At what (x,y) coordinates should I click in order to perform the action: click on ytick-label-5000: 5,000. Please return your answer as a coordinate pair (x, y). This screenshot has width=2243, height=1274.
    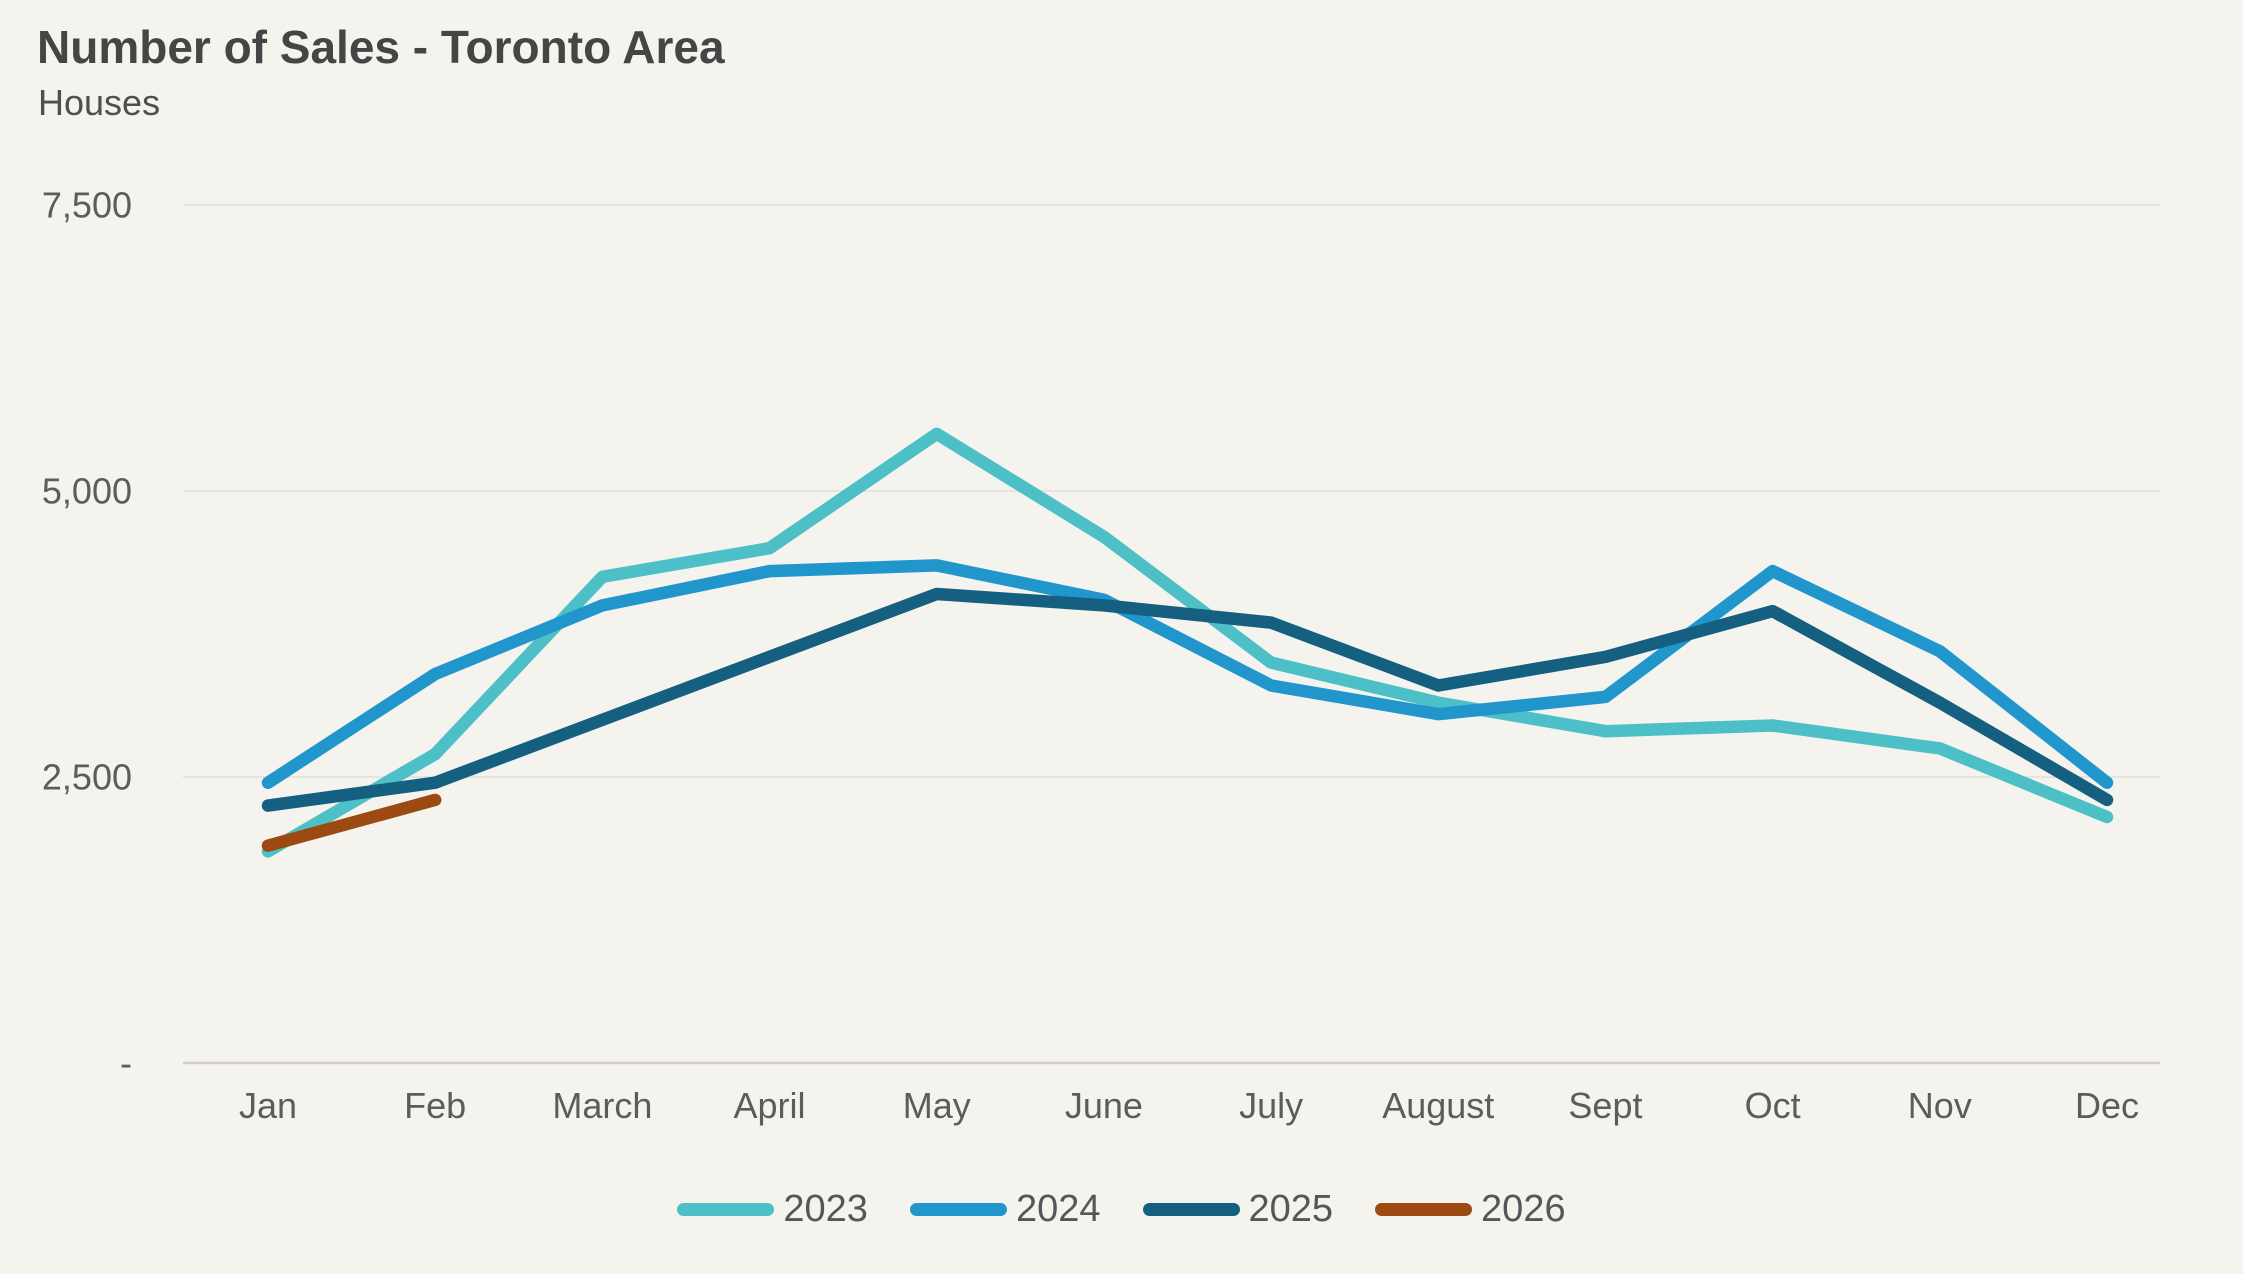
    Looking at the image, I should click on (87, 491).